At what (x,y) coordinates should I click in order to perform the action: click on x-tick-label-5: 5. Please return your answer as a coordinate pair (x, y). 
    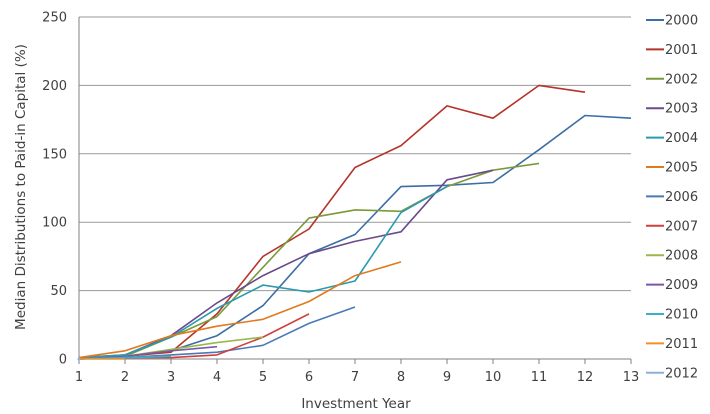
    Looking at the image, I should click on (263, 377).